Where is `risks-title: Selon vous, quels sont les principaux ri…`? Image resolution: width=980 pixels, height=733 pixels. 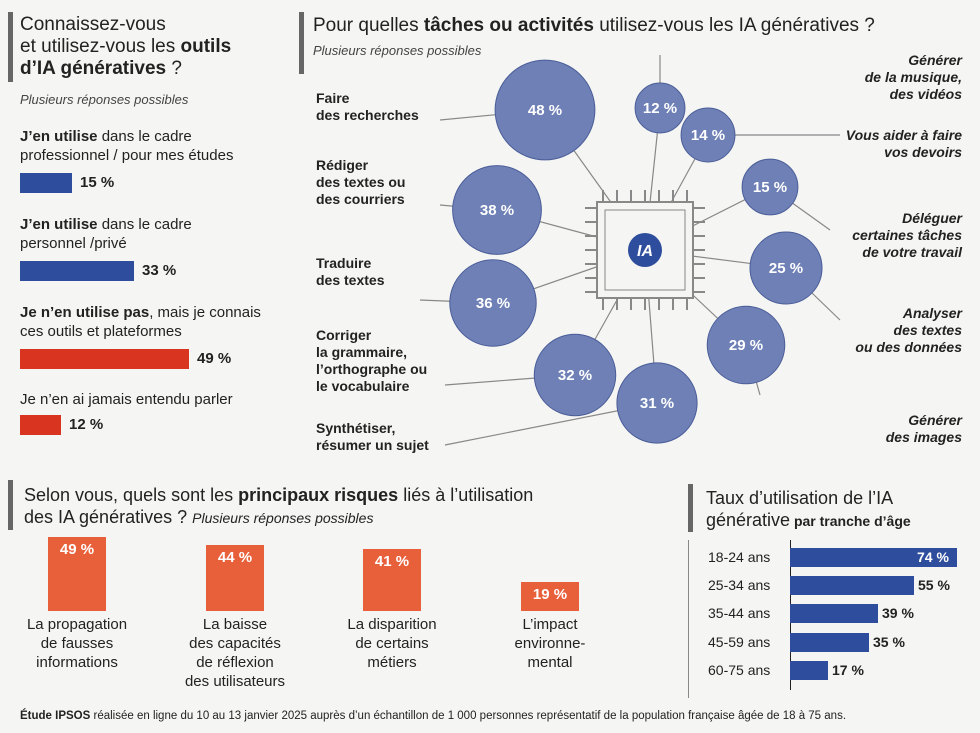
risks-title: Selon vous, quels sont les principaux ri… is located at coordinates (279, 506).